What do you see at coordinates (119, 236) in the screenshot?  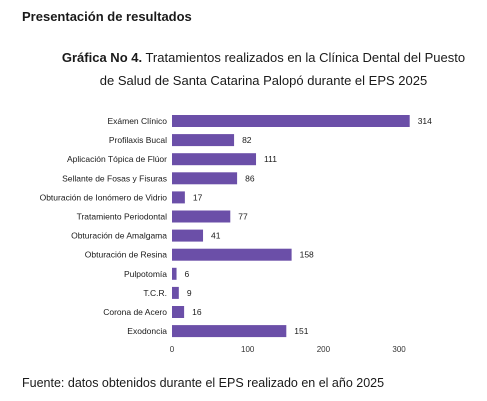 I see `category-label-obturacion-de-amalgama: Obturación de Amalgama` at bounding box center [119, 236].